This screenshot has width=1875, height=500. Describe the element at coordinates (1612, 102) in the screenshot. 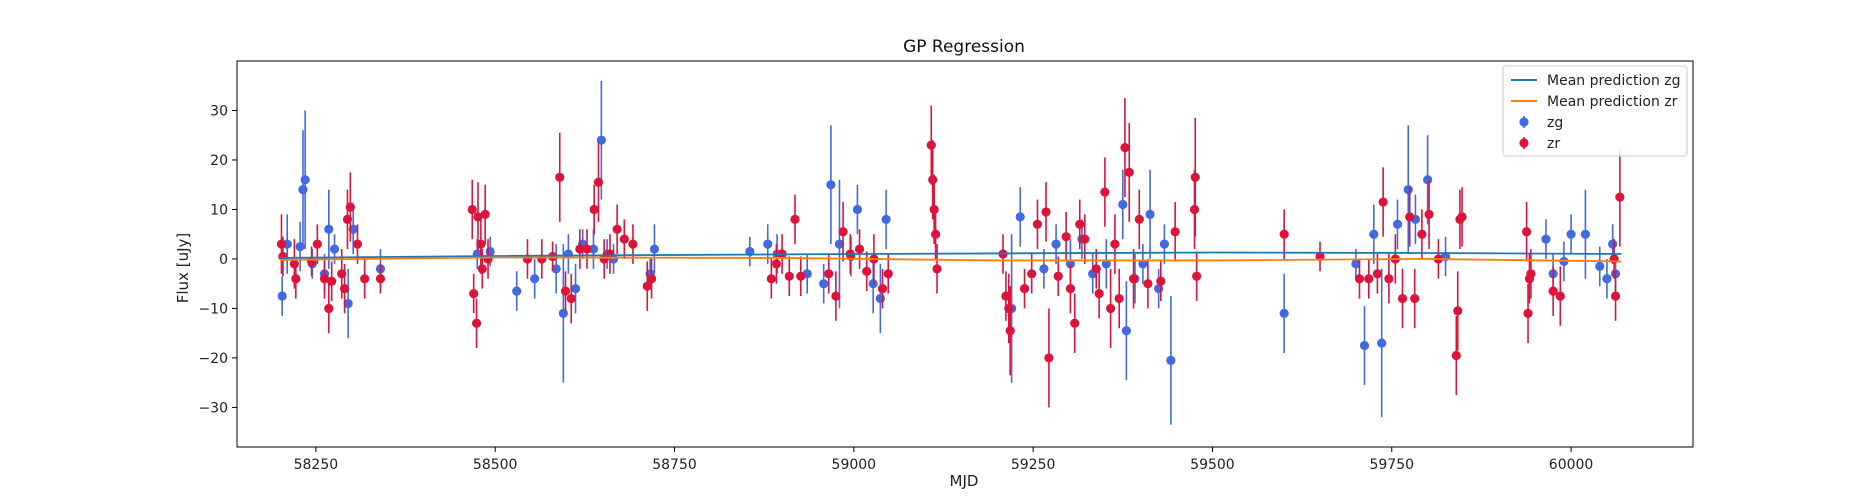

I see `legend-entry-label: Mean prediction zr` at that location.